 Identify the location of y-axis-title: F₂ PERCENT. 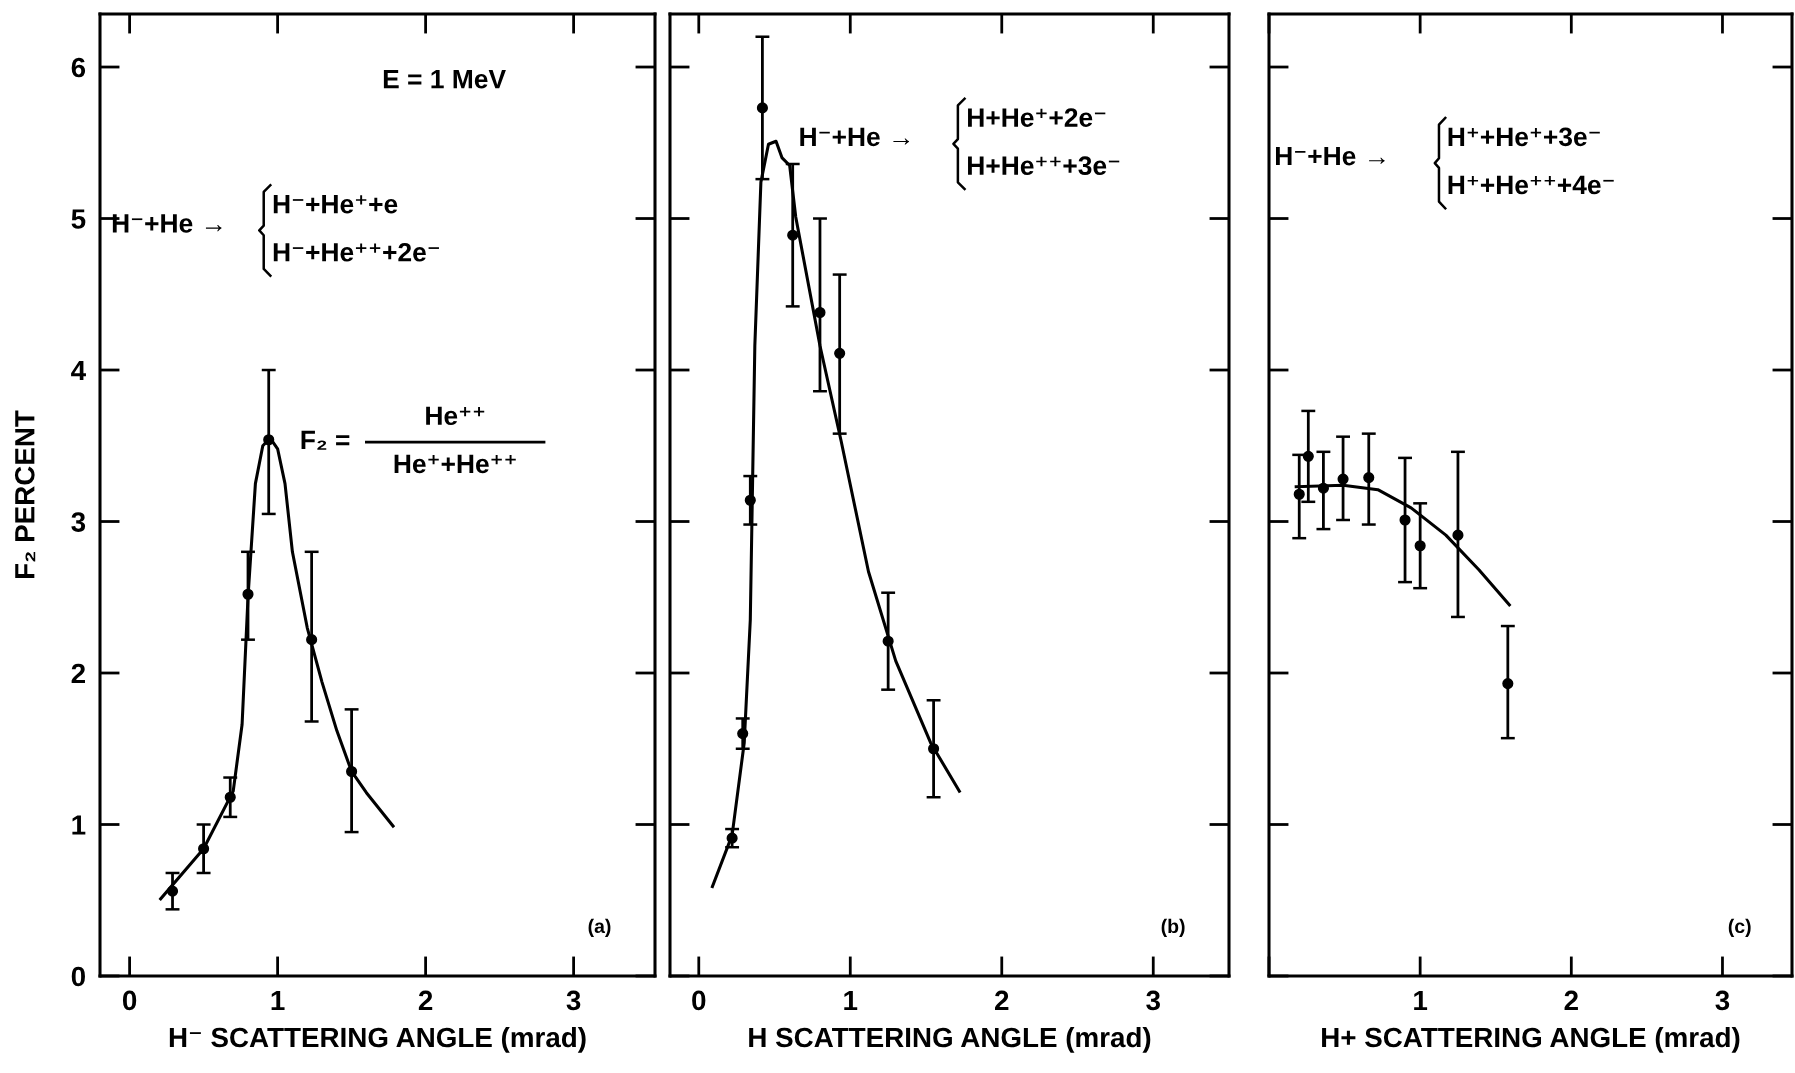
(25, 494).